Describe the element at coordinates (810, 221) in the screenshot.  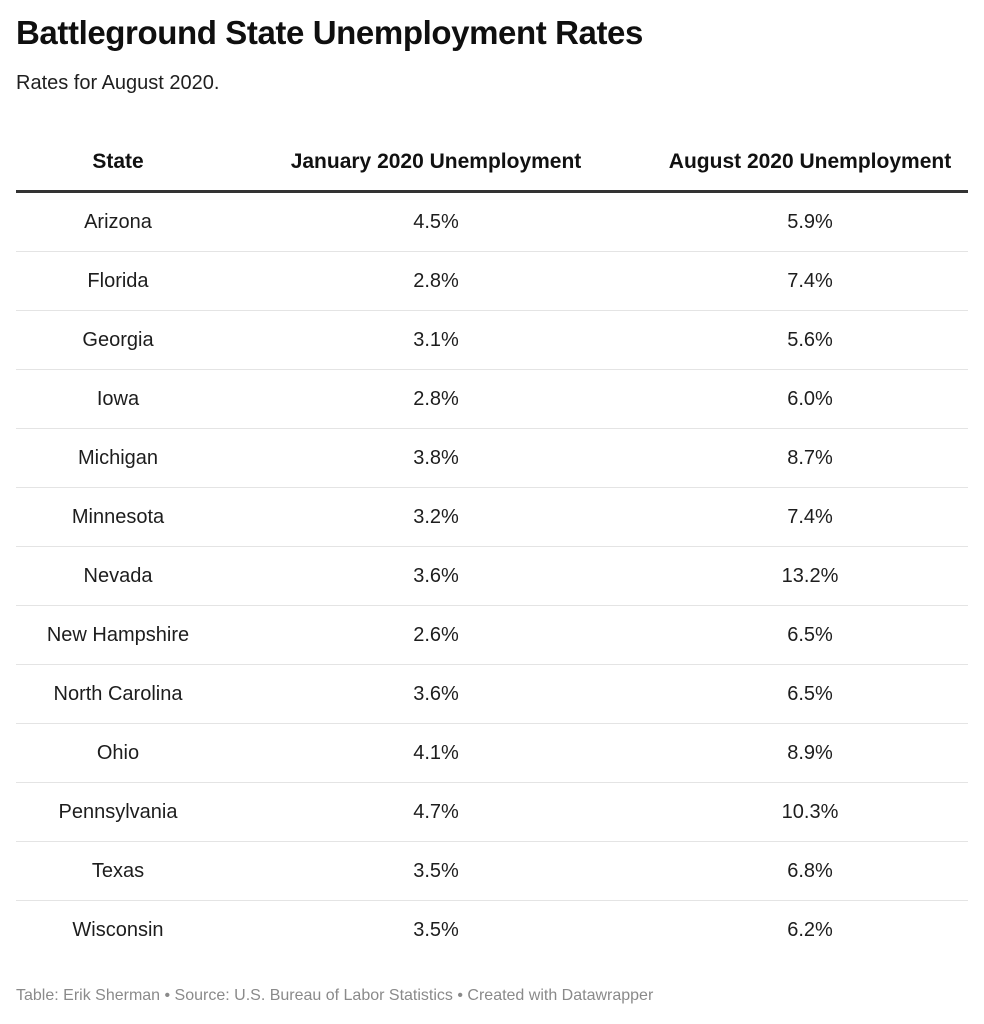
I see `august-value-cell: 5.9%` at that location.